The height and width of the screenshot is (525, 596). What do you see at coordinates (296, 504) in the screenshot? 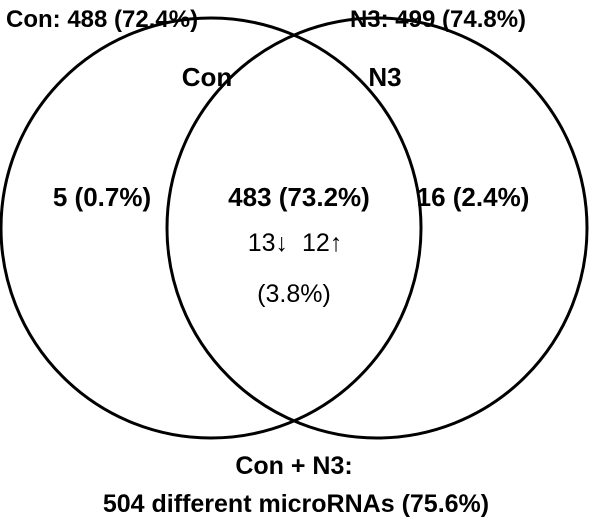
I see `union-summary: 504 different microRNAs (75.6%)` at bounding box center [296, 504].